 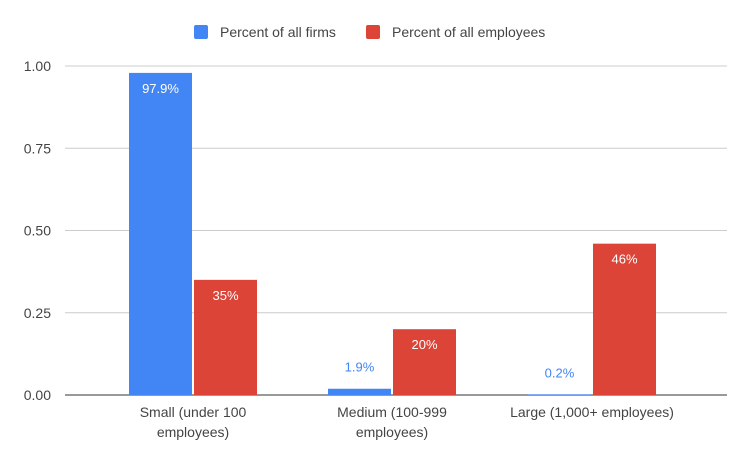 What do you see at coordinates (278, 32) in the screenshot?
I see `legend-label-1: Percent of all firms` at bounding box center [278, 32].